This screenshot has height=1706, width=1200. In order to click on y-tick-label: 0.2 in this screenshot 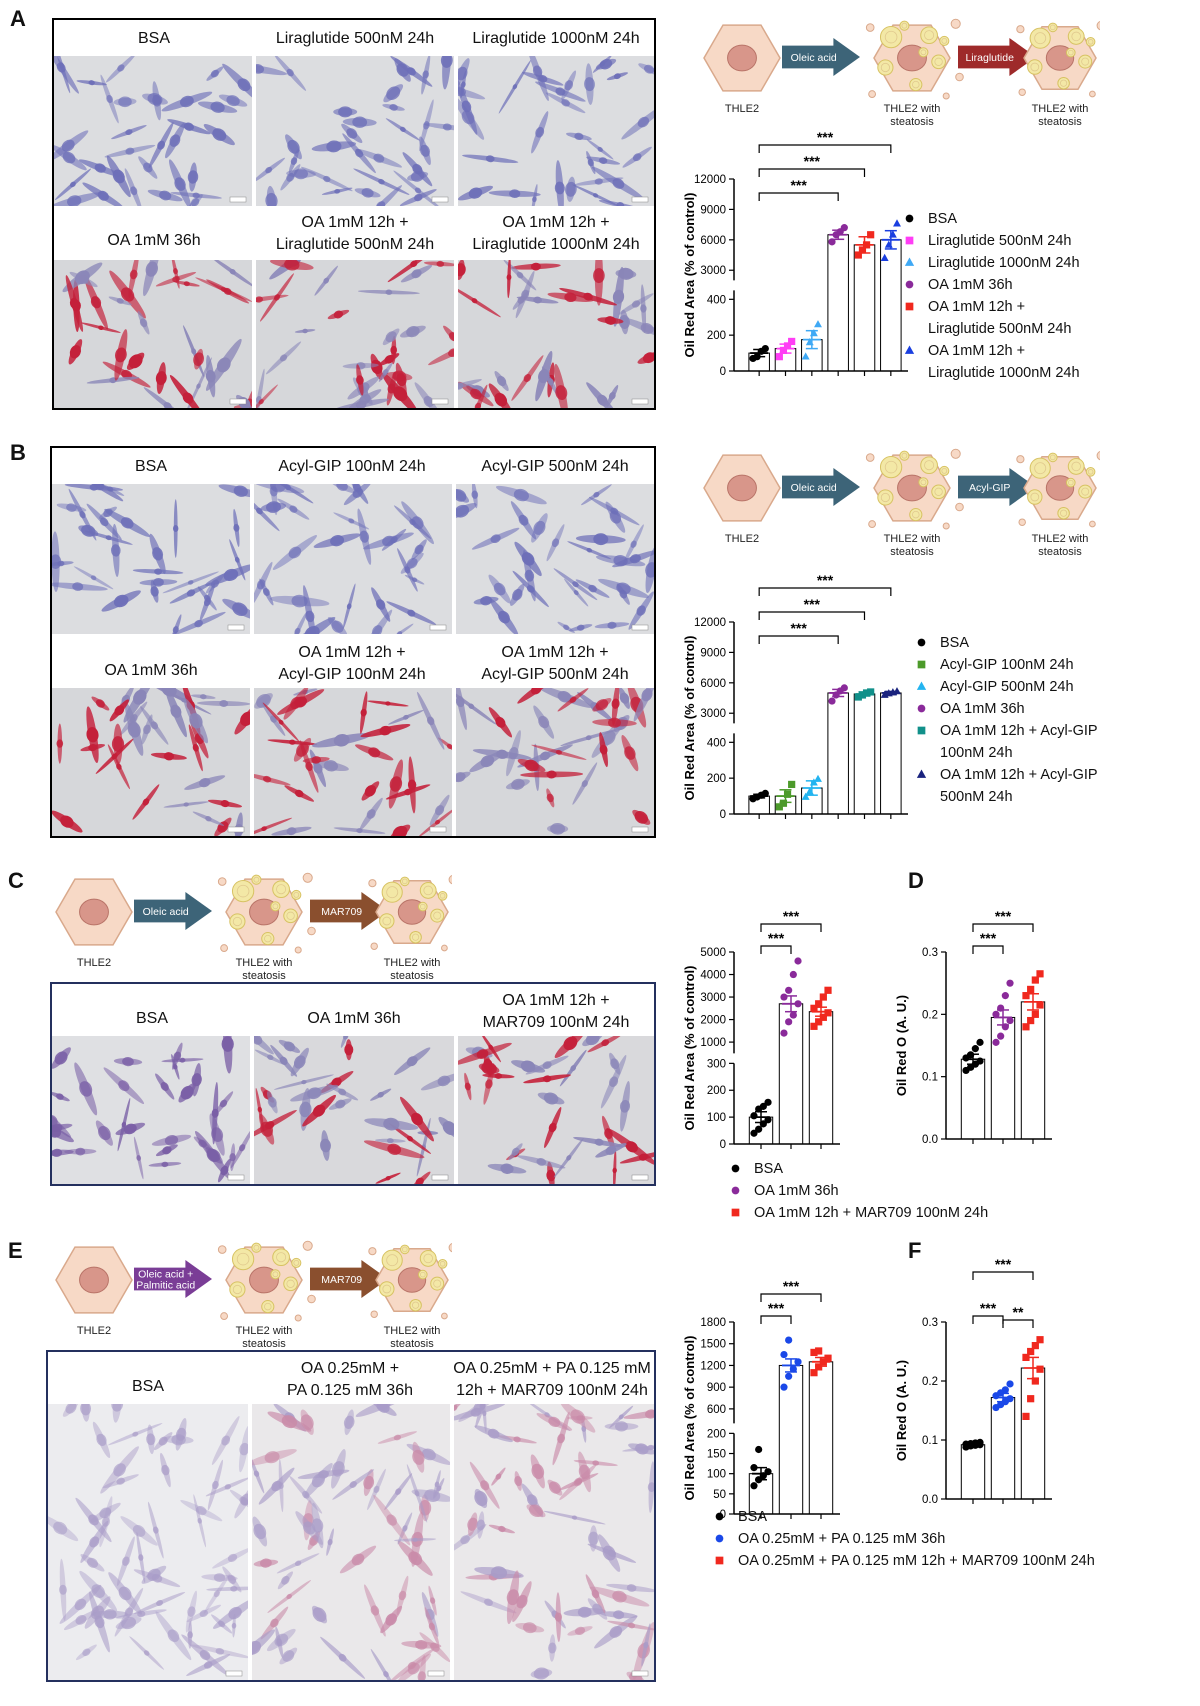, I will do `click(930, 1015)`.